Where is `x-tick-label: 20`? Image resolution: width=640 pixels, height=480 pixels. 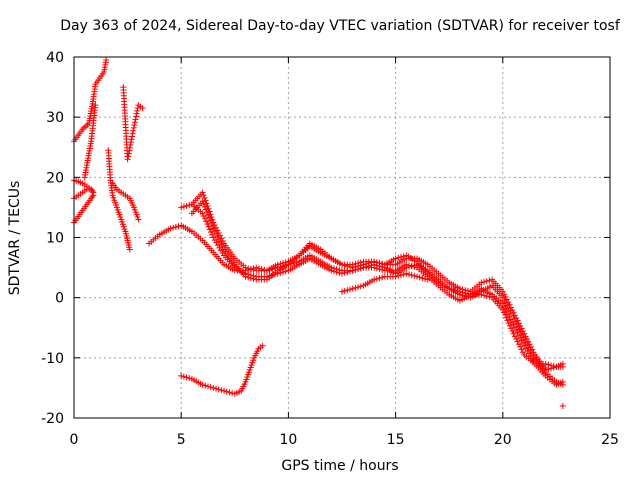 x-tick-label: 20 is located at coordinates (503, 440).